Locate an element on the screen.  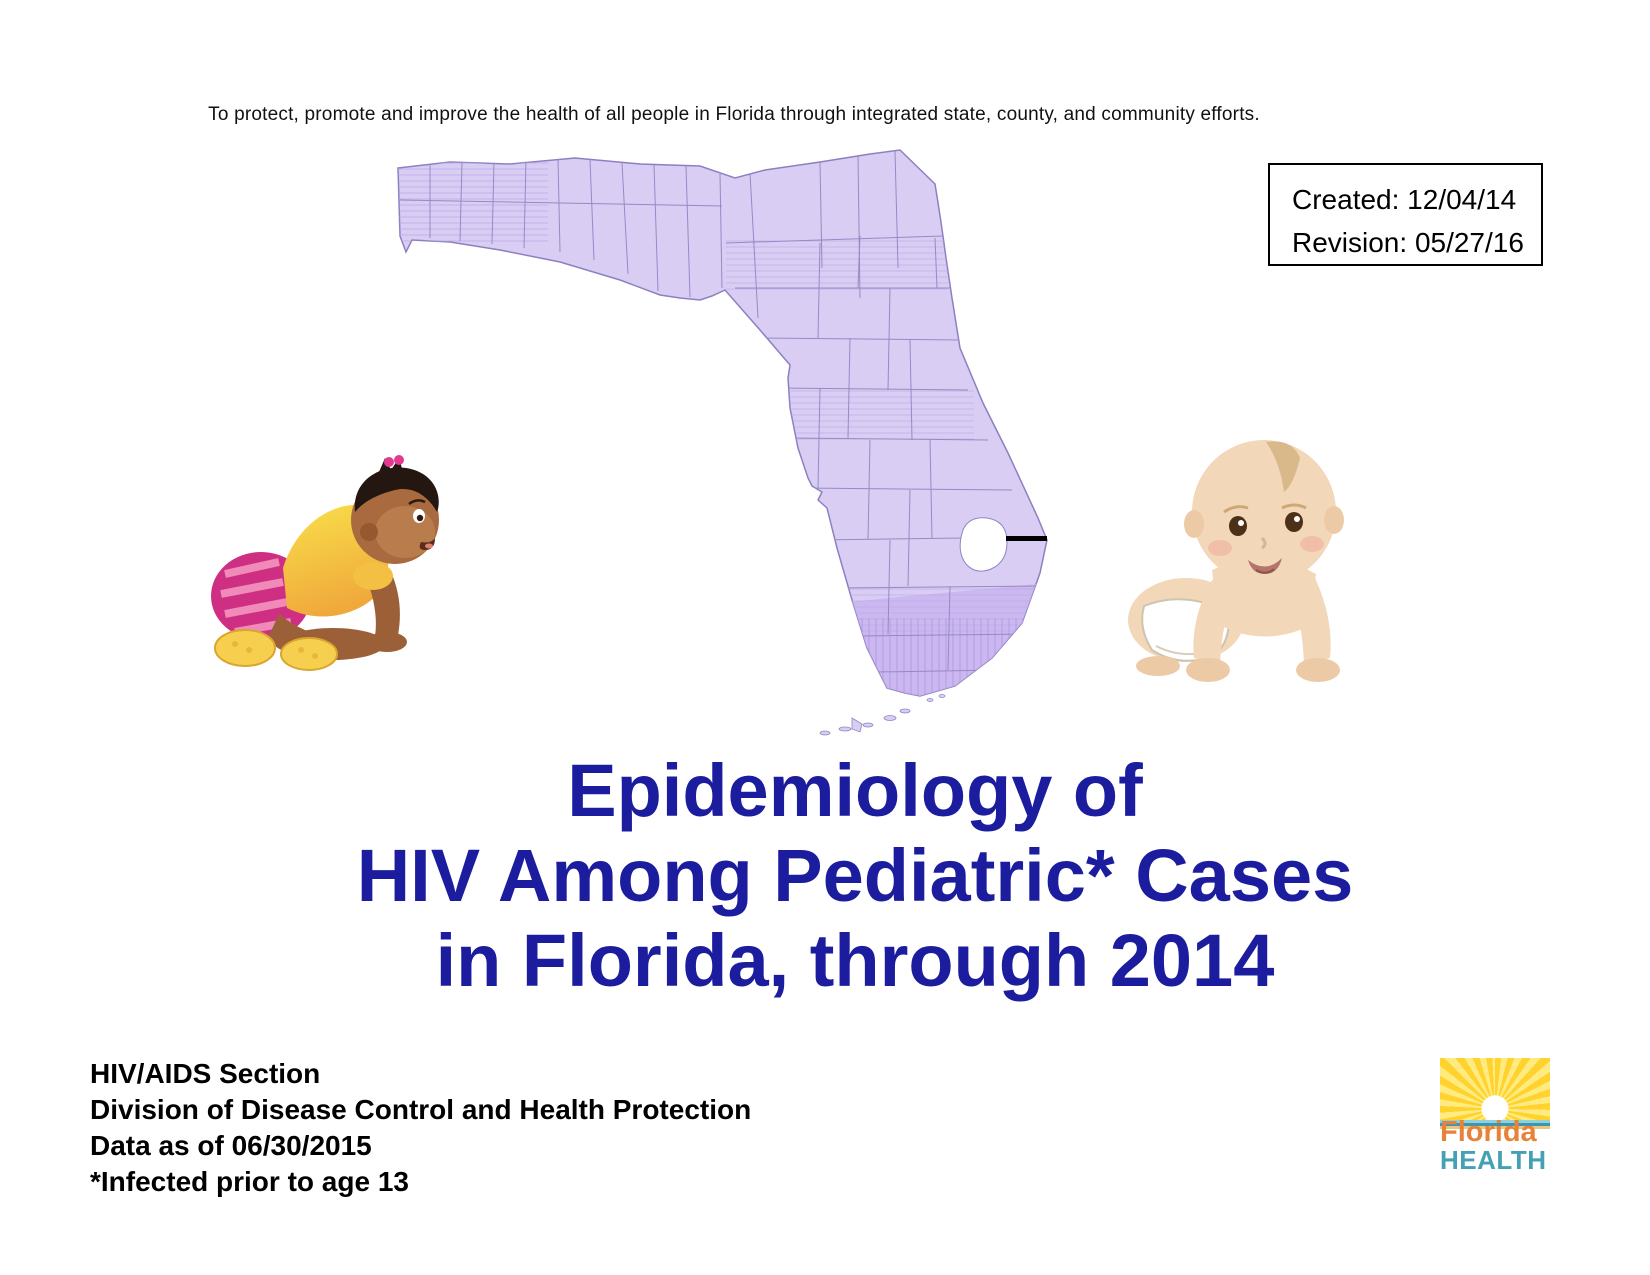
revision-date: Revision: 05/27/16 is located at coordinates (1408, 242).